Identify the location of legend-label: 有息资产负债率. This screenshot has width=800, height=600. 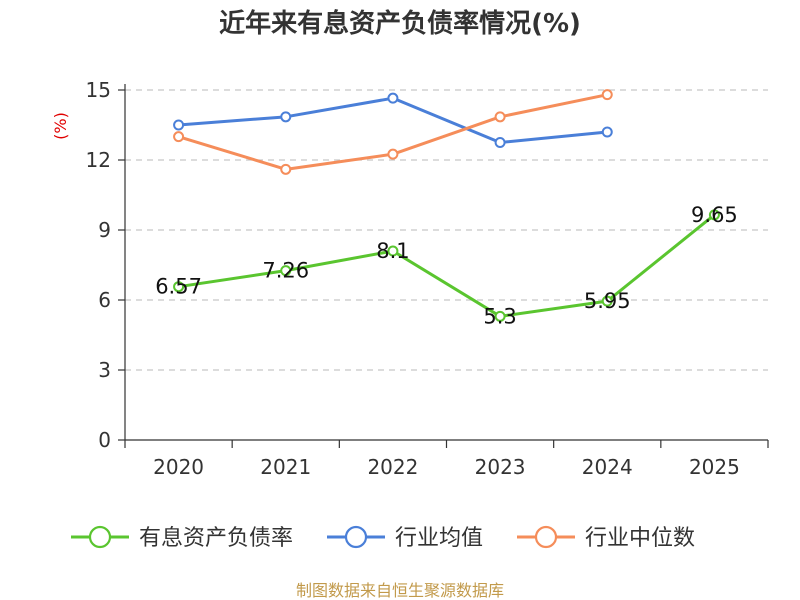
(216, 538).